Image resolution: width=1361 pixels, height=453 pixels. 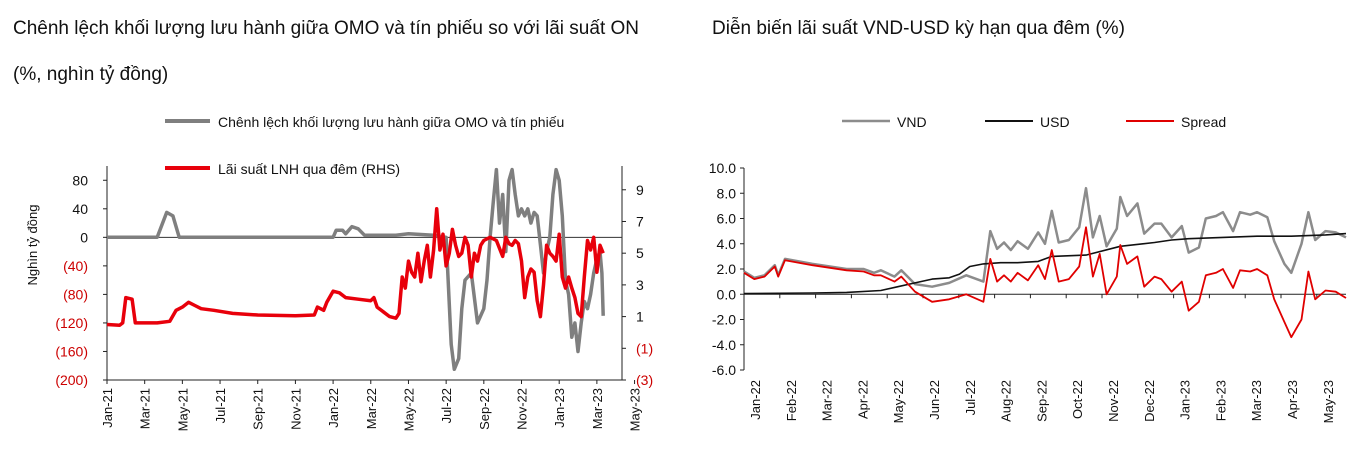 What do you see at coordinates (640, 253) in the screenshot?
I see `right-y-tick-label: 5` at bounding box center [640, 253].